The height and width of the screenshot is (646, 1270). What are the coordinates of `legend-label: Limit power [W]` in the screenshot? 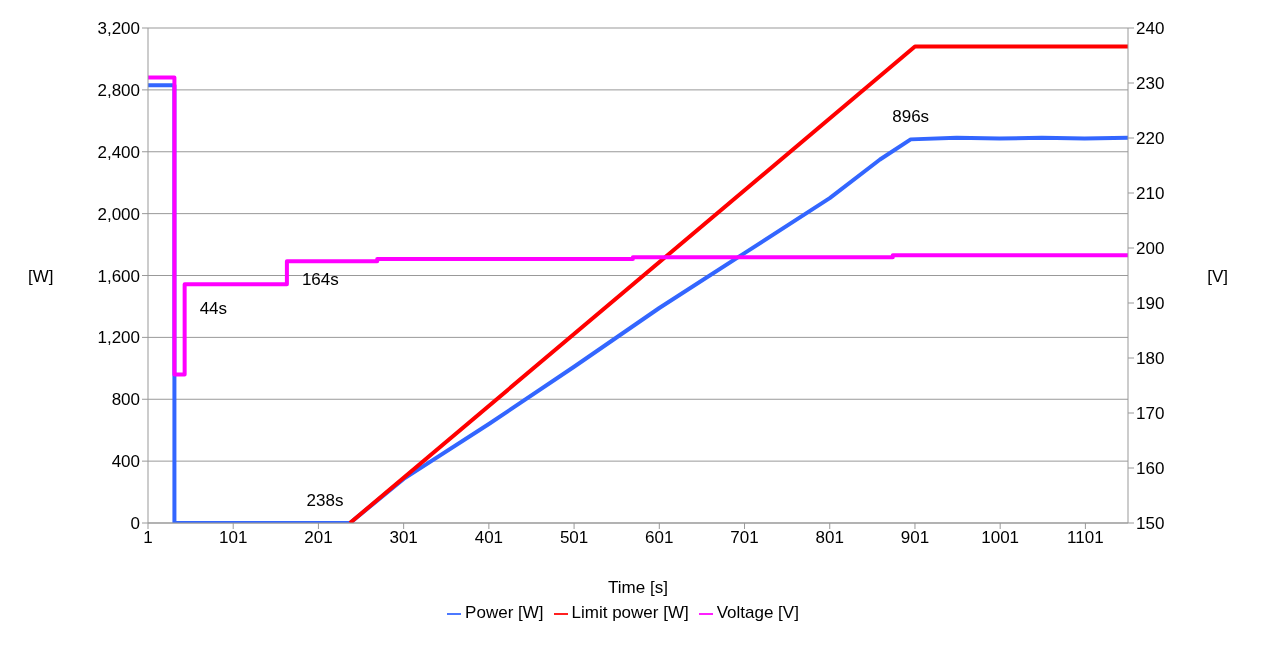 It's located at (630, 612).